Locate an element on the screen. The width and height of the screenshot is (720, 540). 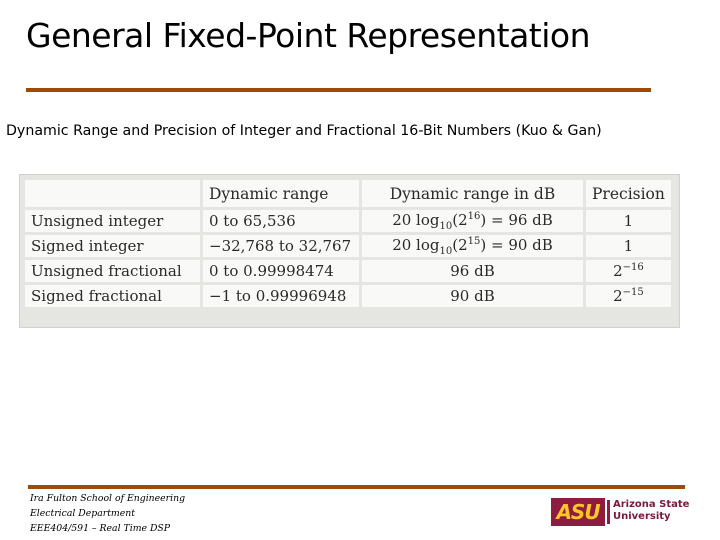
row-range: −32,768 to 32,767 is located at coordinates (281, 246).